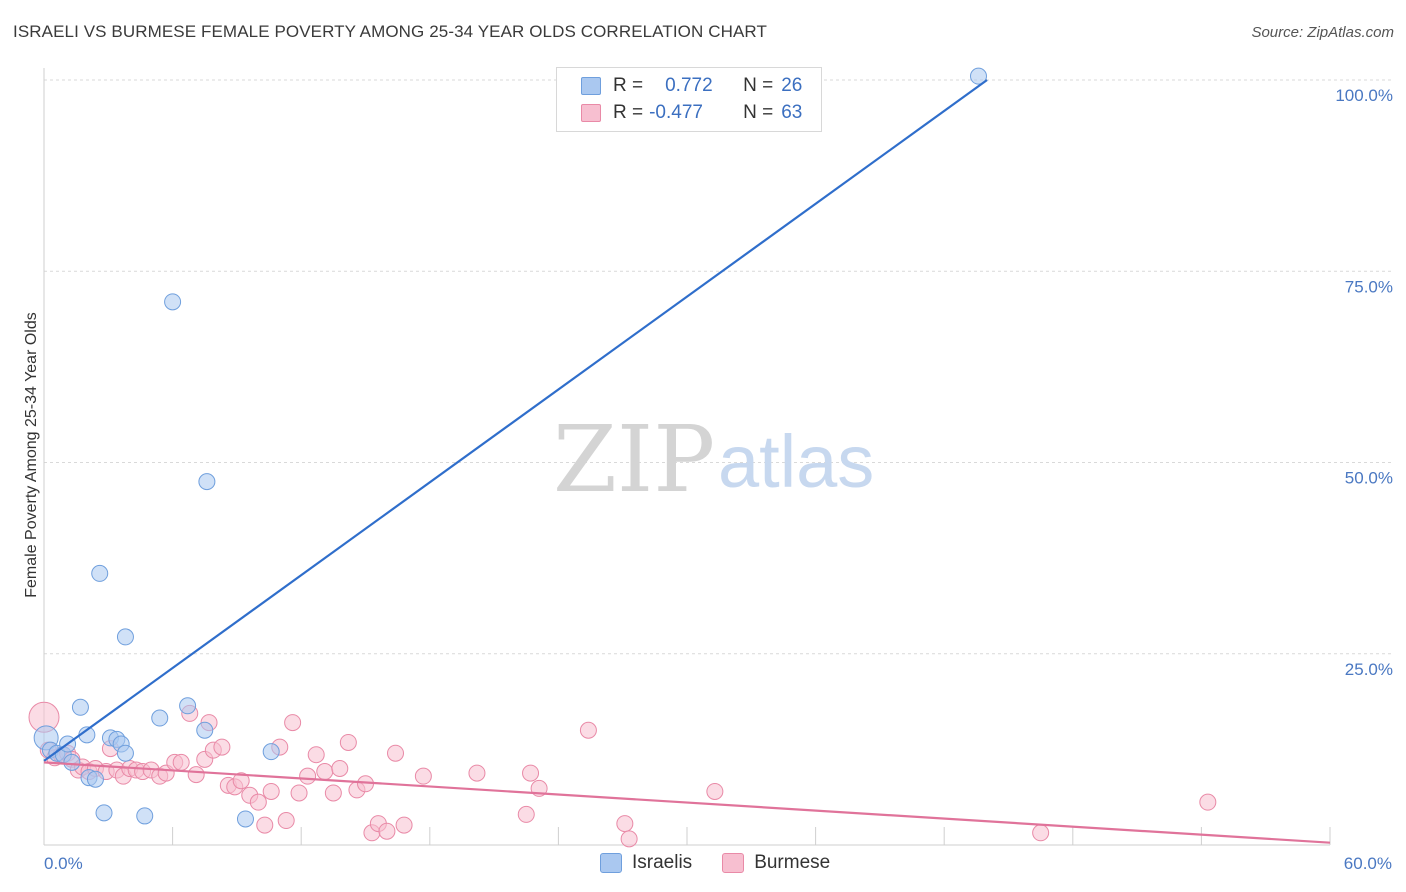 The height and width of the screenshot is (892, 1406). I want to click on legend-row-burmese: R = -0.477 N = 63, so click(691, 113).